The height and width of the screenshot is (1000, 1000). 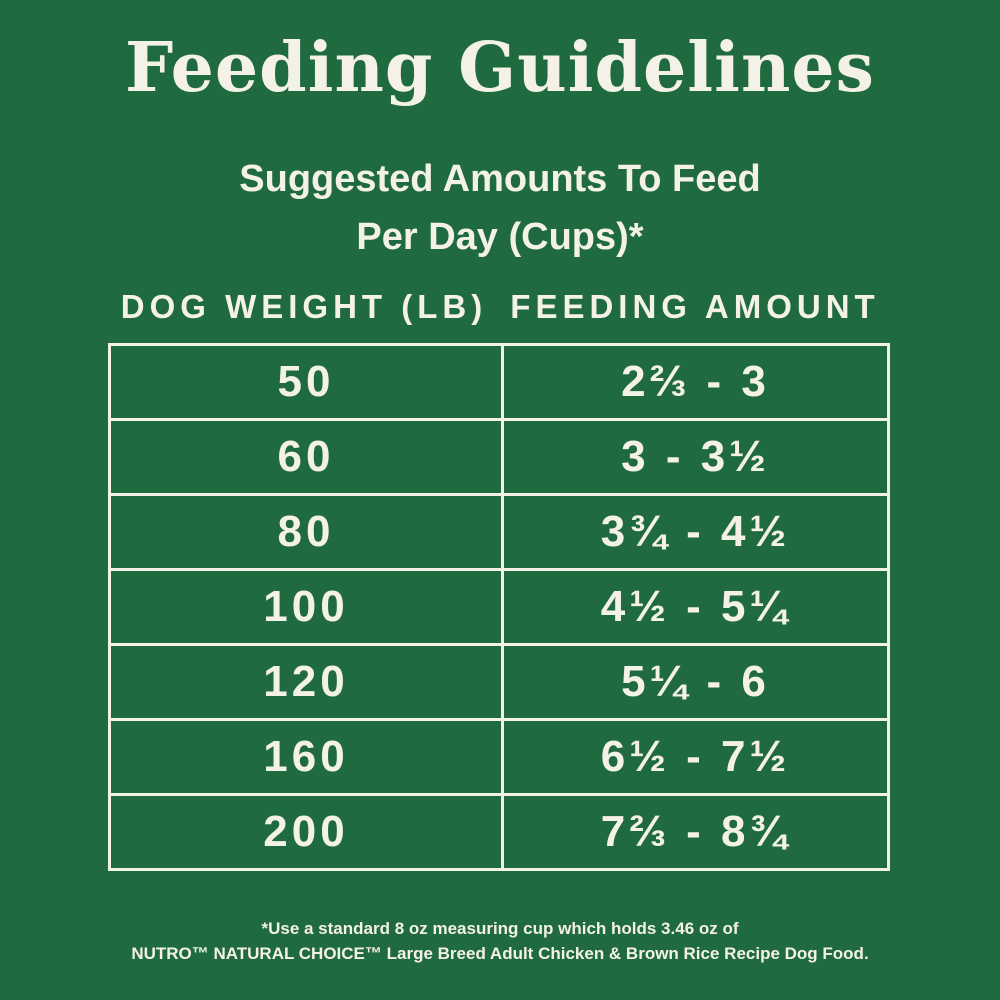 I want to click on weight-cell: 60, so click(x=306, y=457).